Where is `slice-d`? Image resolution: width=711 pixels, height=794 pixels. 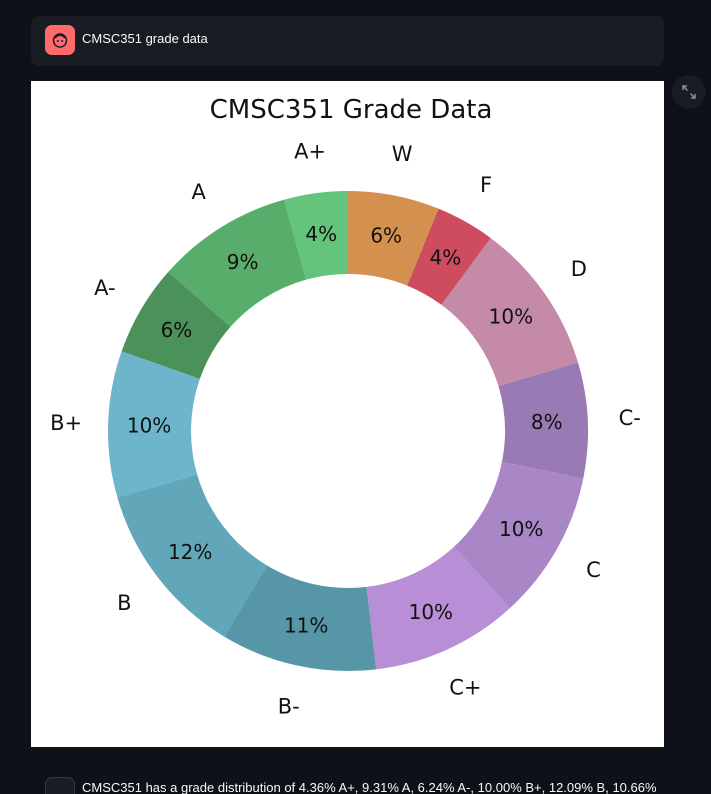 slice-d is located at coordinates (509, 312).